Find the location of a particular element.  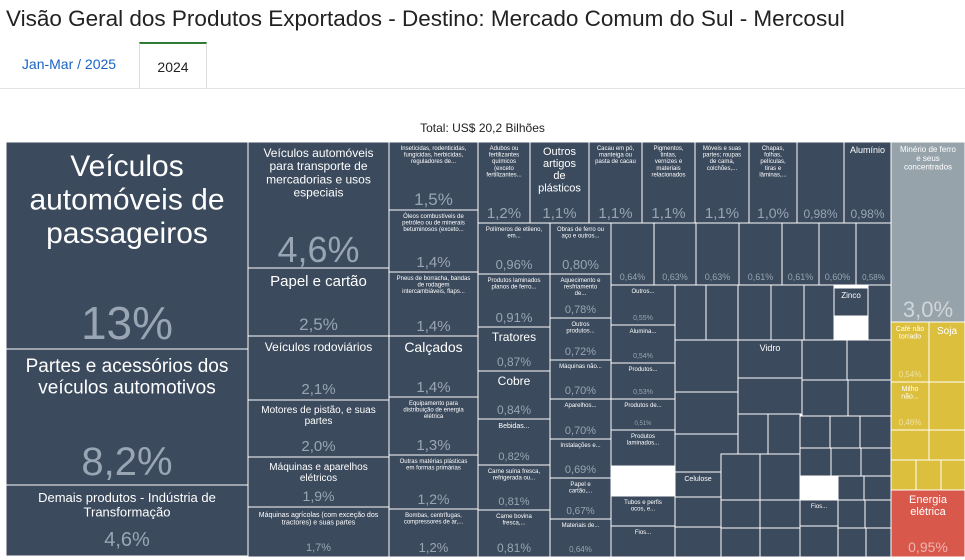

treemap-cell-label: Soja is located at coordinates (947, 331).